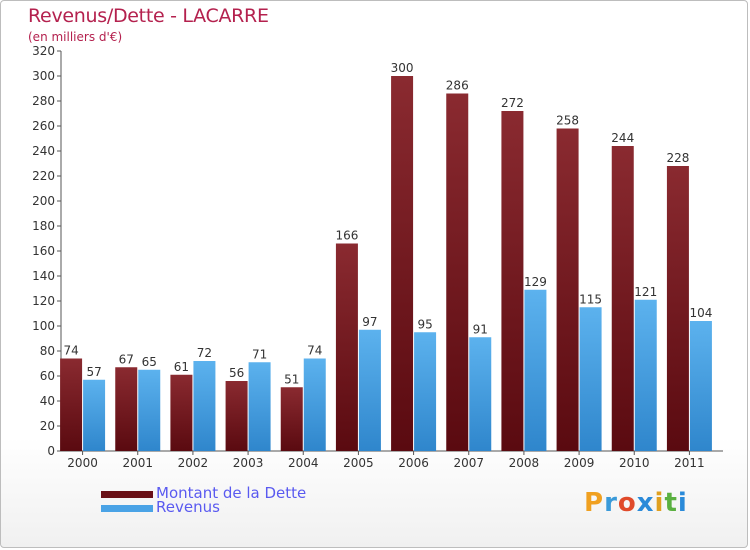  Describe the element at coordinates (126, 359) in the screenshot. I see `bar-value-label: 67` at that location.